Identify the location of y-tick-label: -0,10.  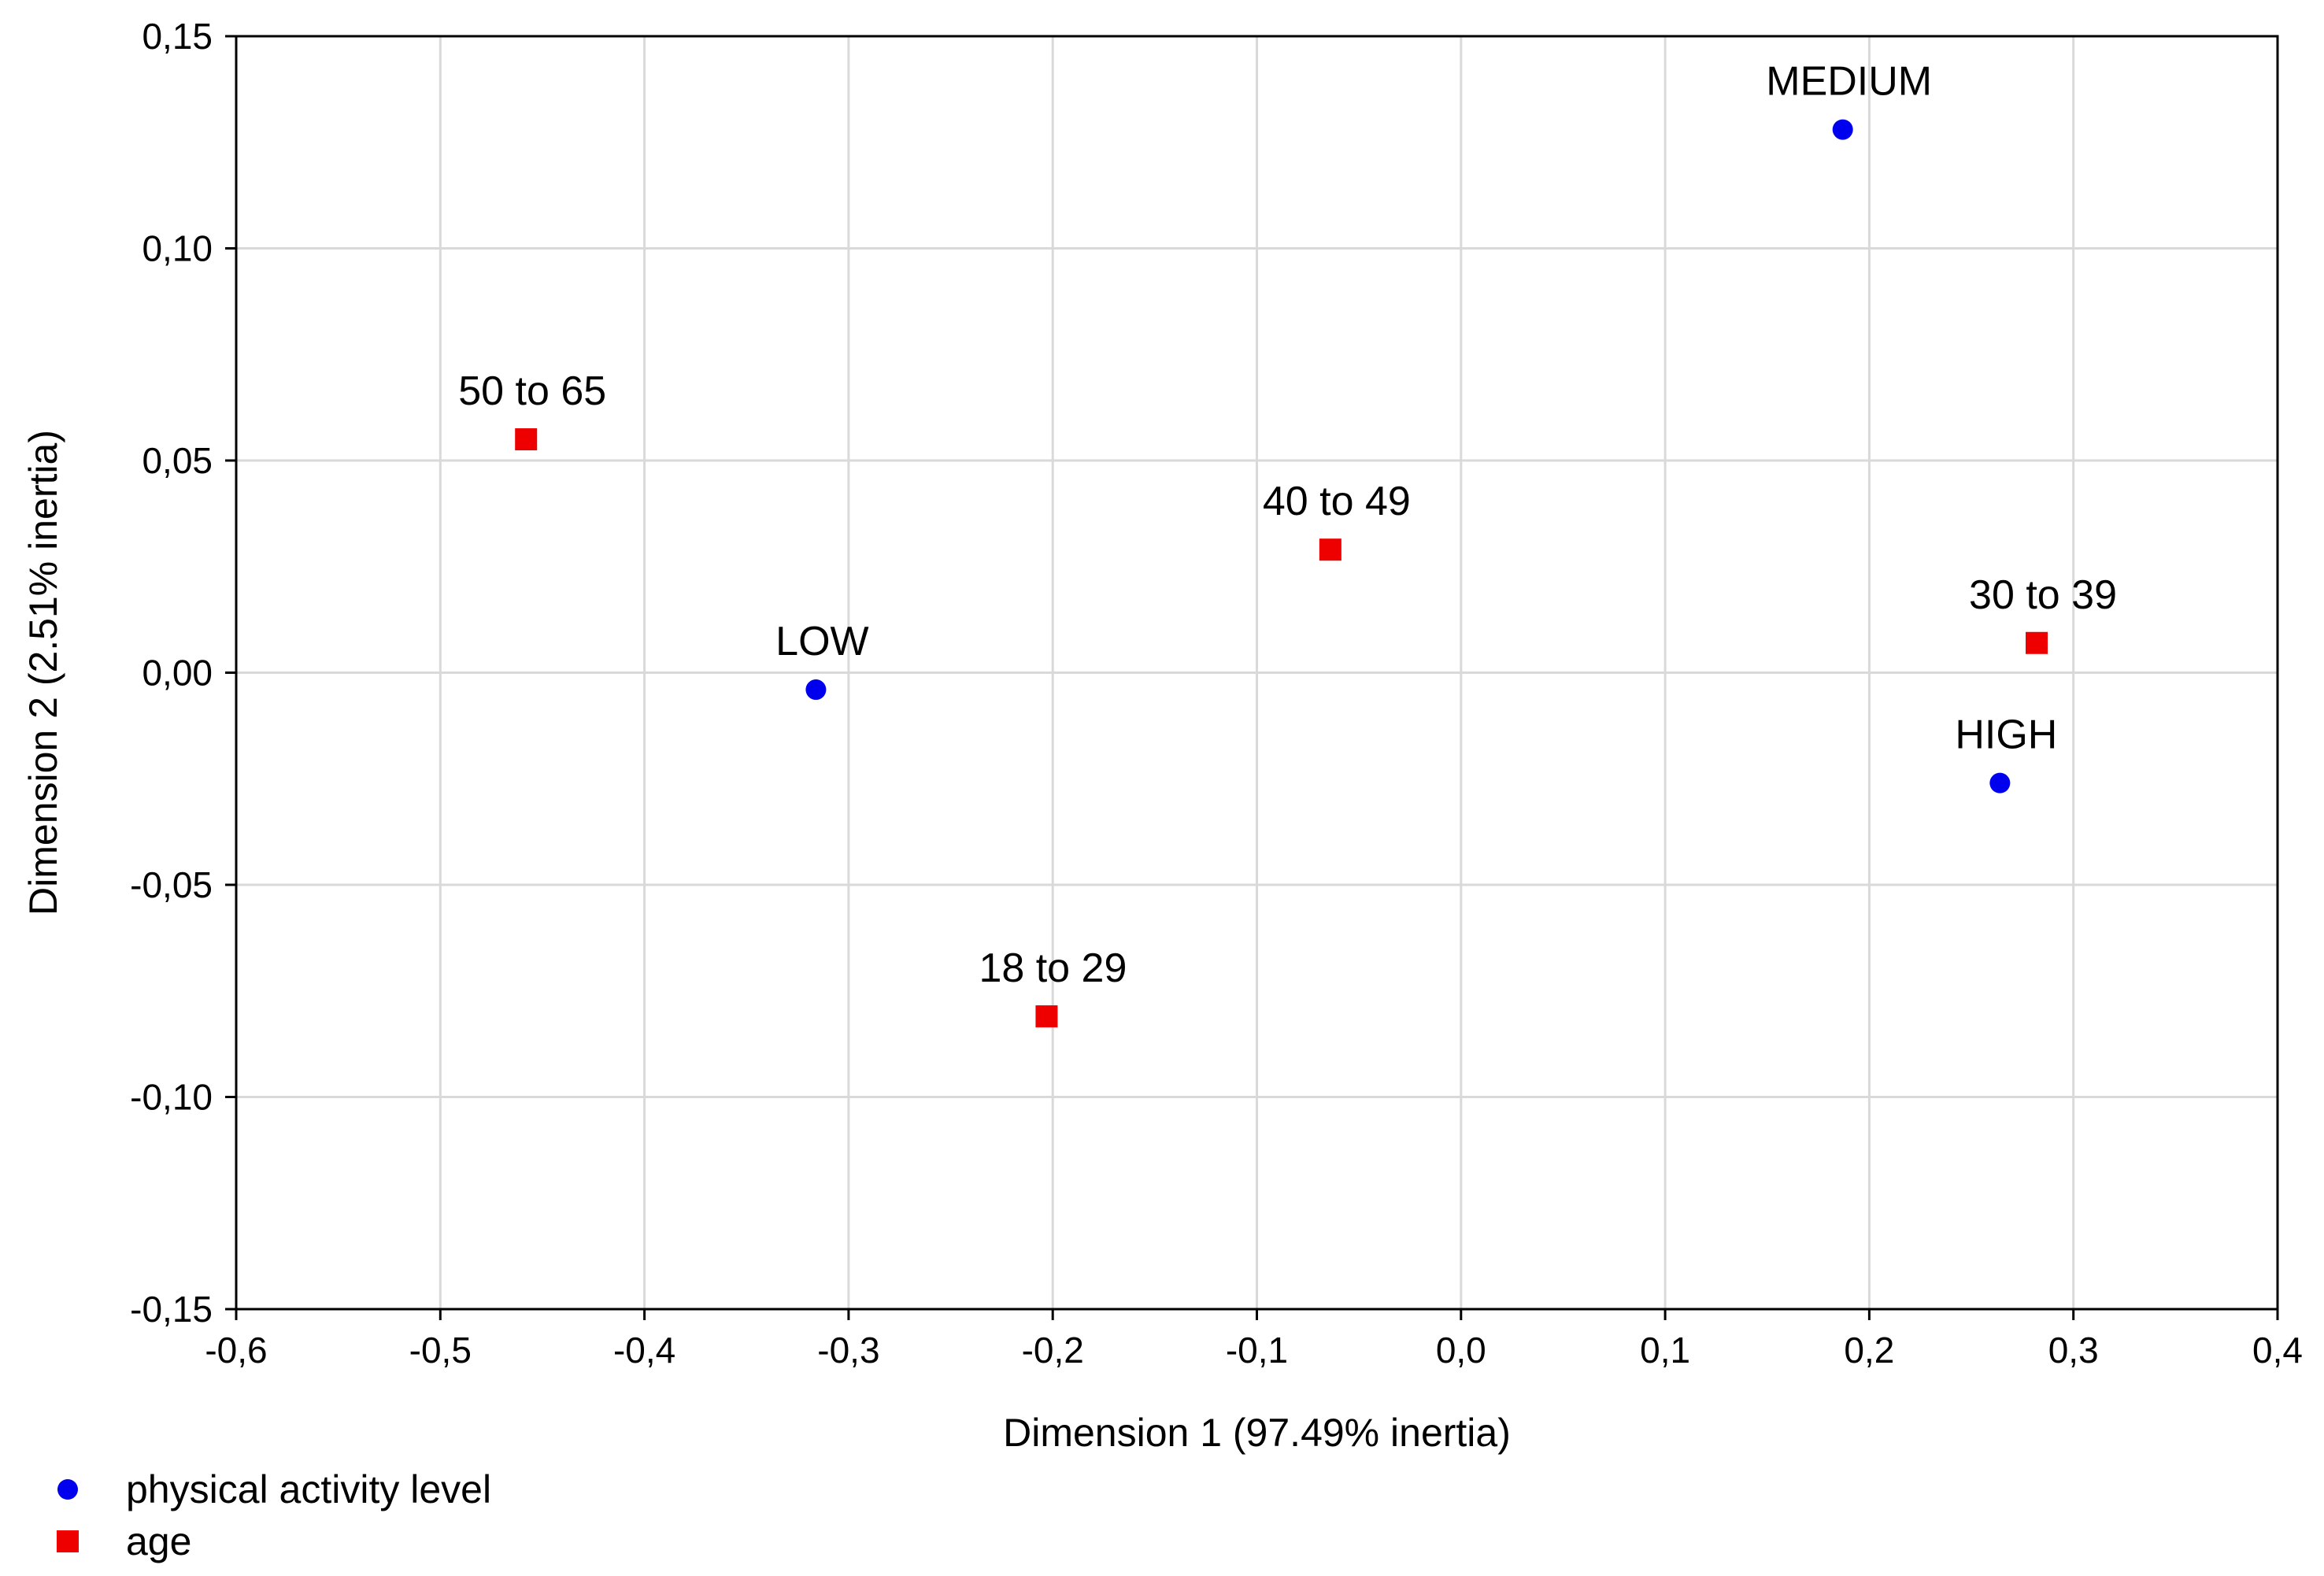
(171, 1097).